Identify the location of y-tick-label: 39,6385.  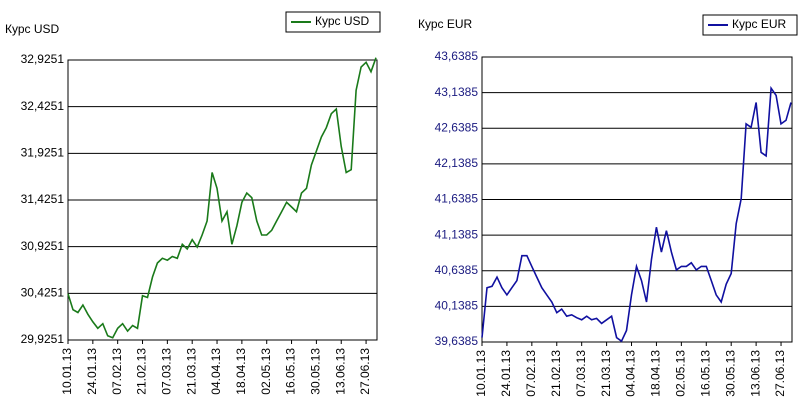
(457, 341).